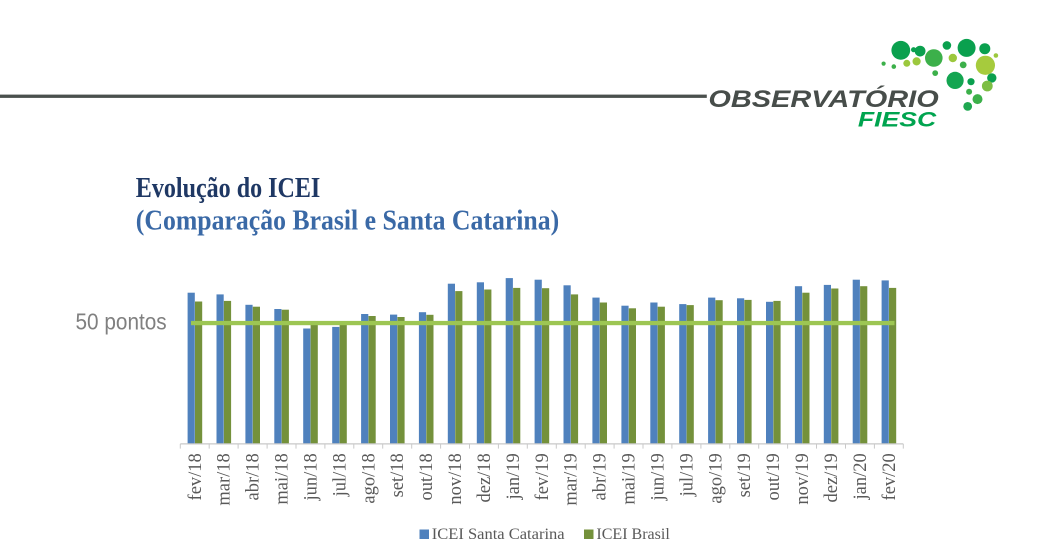  I want to click on svg-text: 50 pontos, so click(121, 322).